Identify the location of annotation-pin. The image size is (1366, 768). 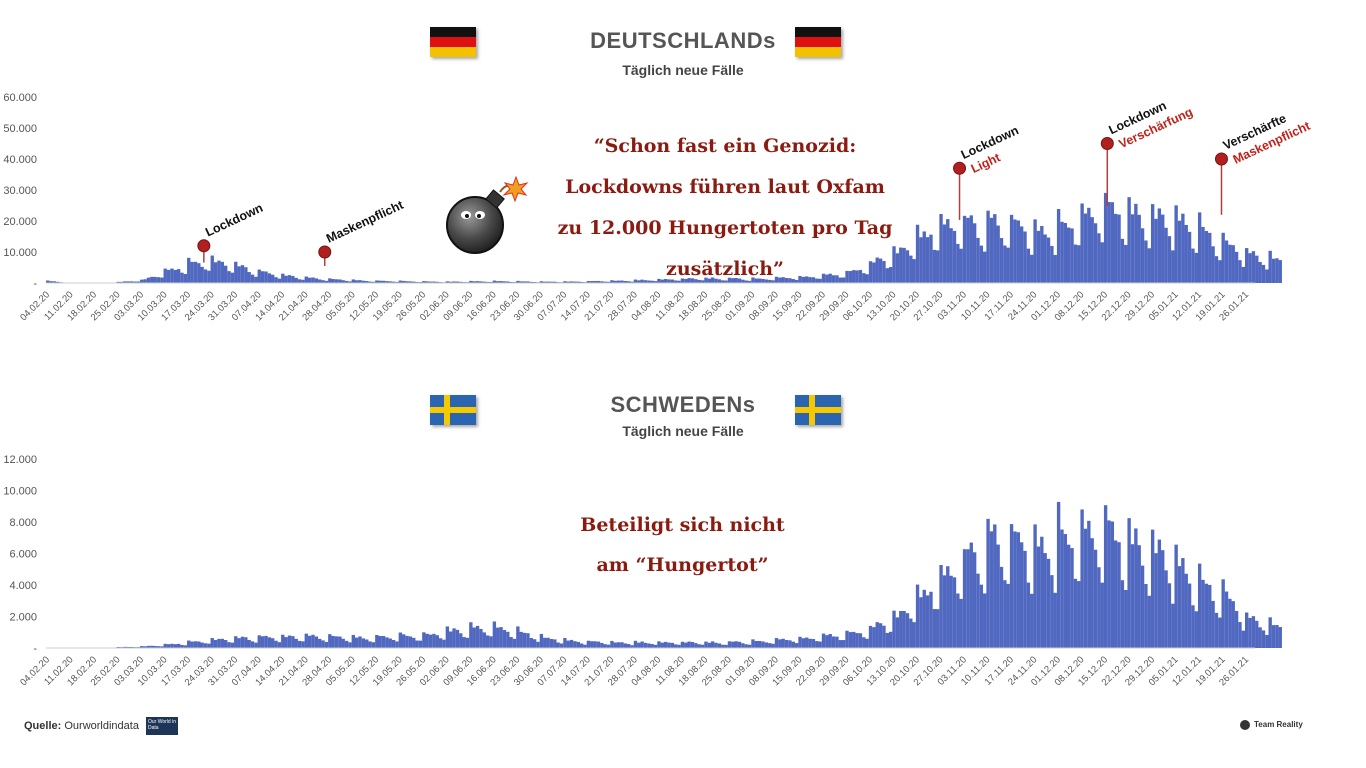
(325, 252).